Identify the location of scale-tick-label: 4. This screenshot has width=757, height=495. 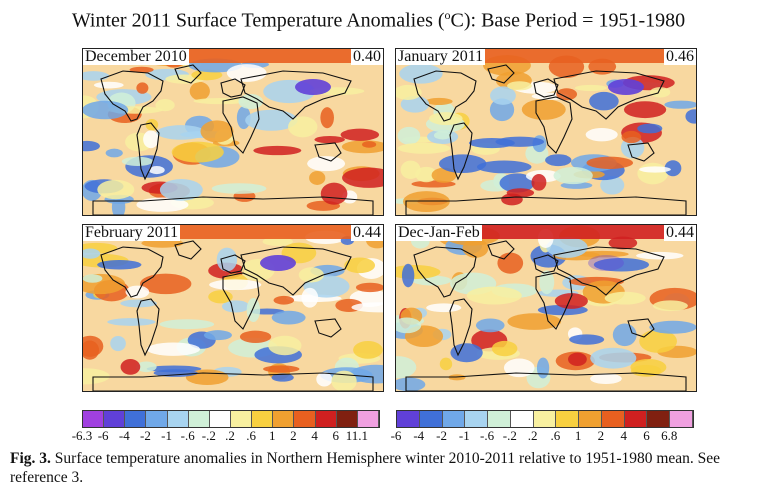
(623, 435).